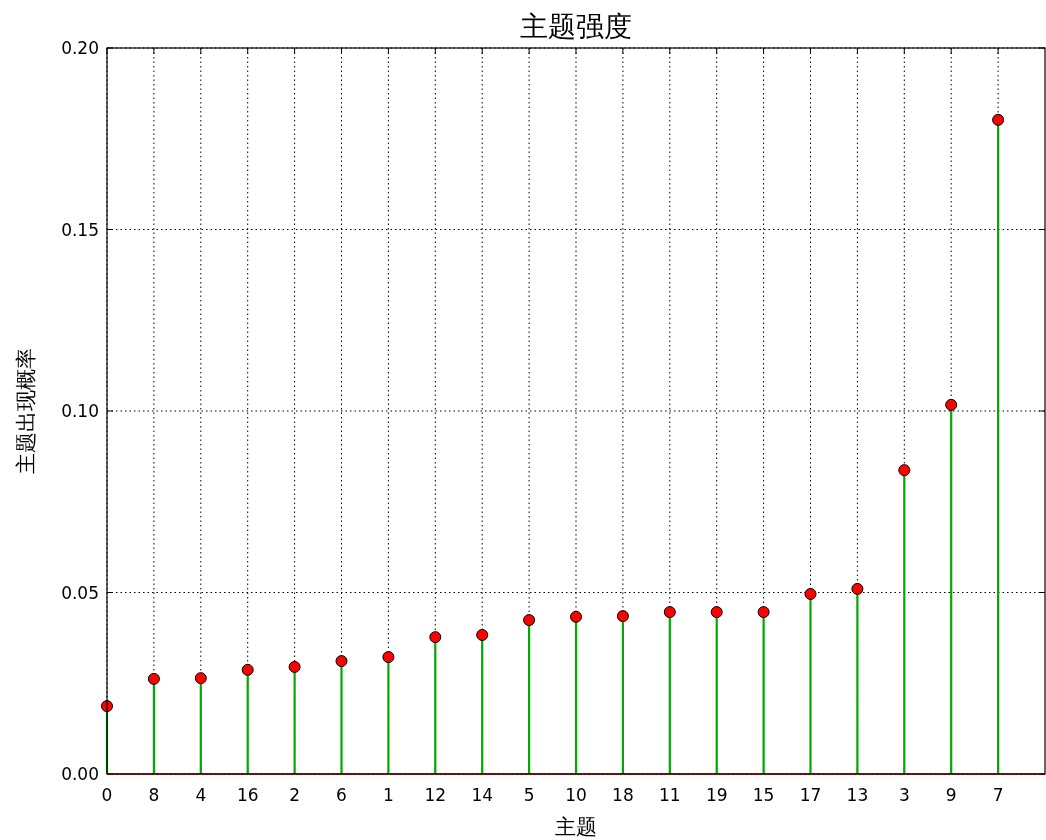 The width and height of the screenshot is (1046, 840). Describe the element at coordinates (482, 795) in the screenshot. I see `x-tick-label: 14` at that location.